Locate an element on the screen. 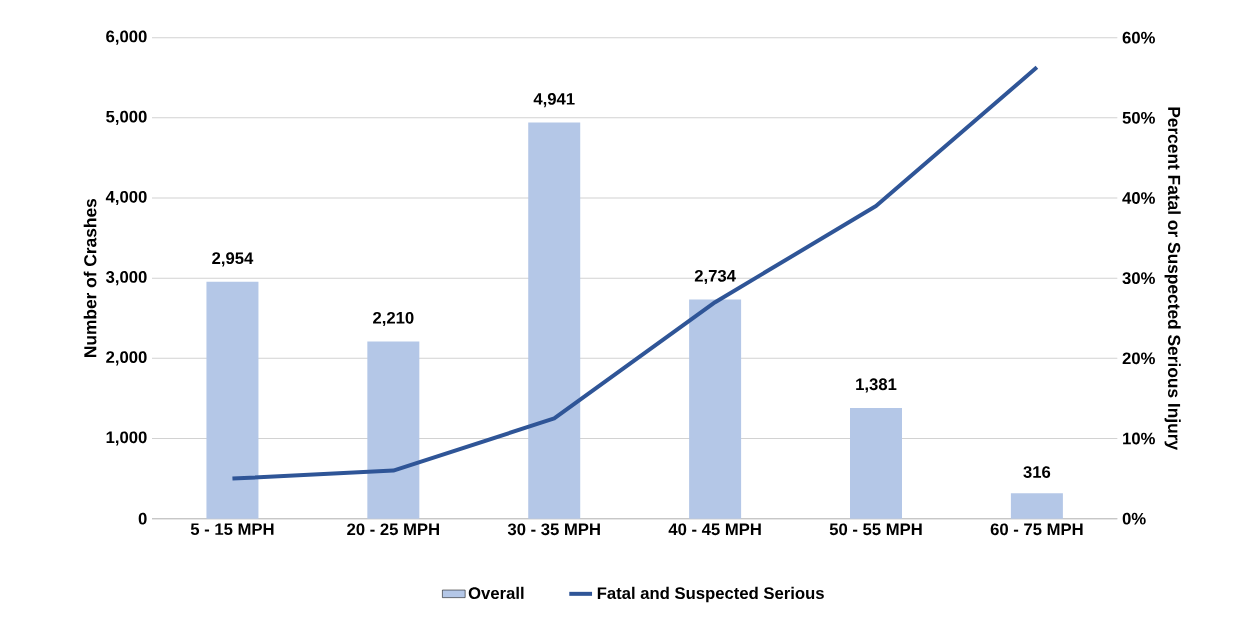 This screenshot has height=637, width=1250. y2-tick-label: 50% is located at coordinates (1138, 117).